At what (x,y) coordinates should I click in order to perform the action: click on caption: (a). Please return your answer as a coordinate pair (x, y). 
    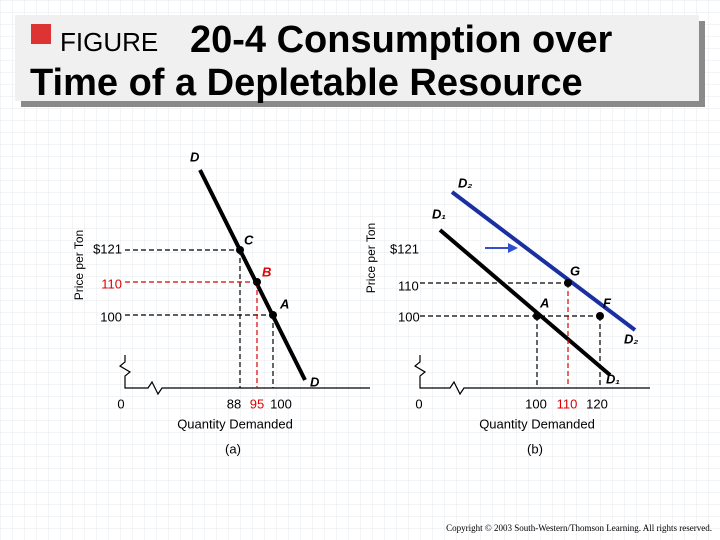
    Looking at the image, I should click on (233, 448).